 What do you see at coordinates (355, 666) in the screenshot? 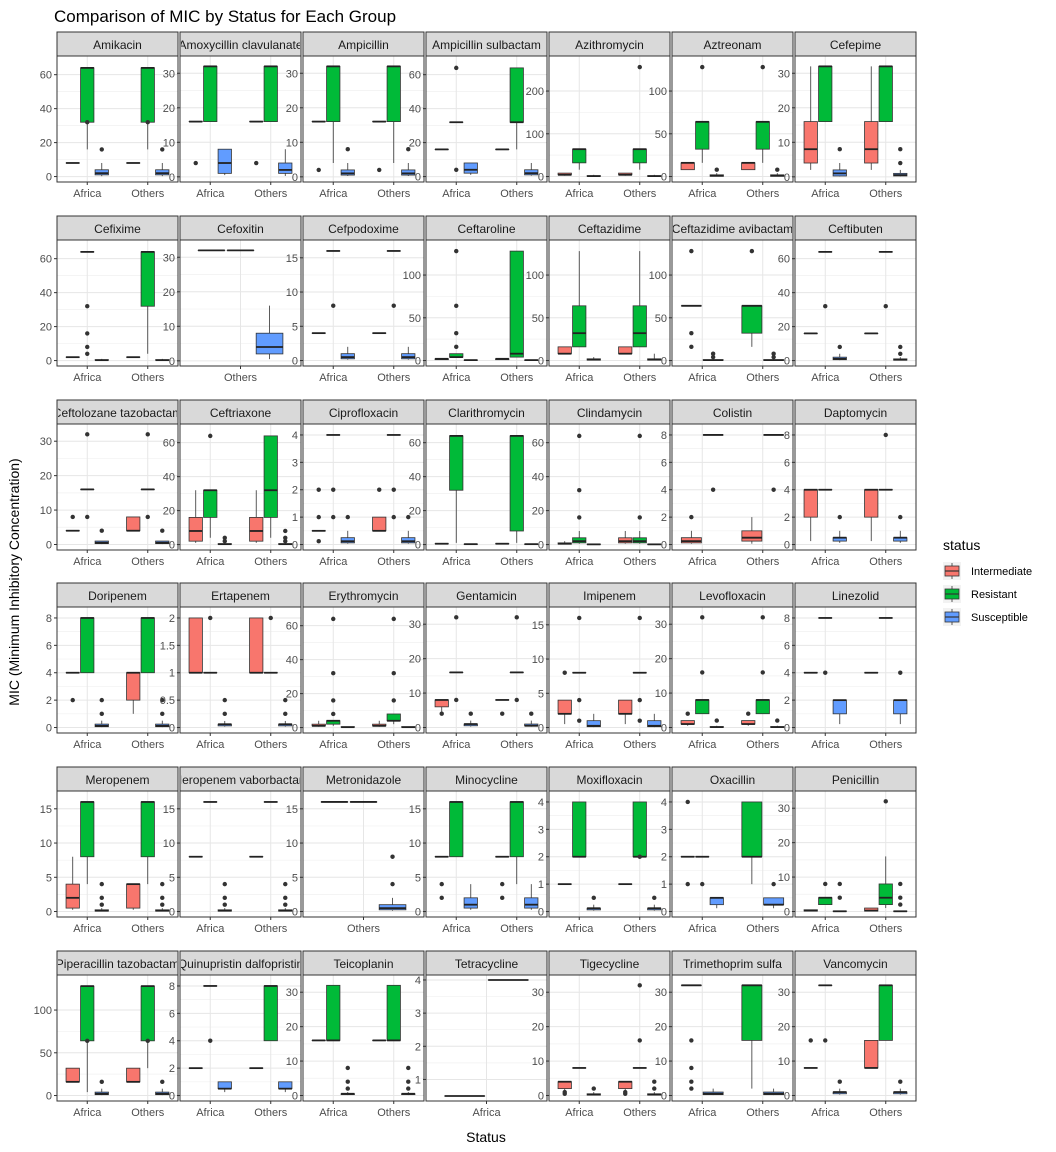
I see `facet-panel: Erythromycin 0 20 40 60 Africa Others` at bounding box center [355, 666].